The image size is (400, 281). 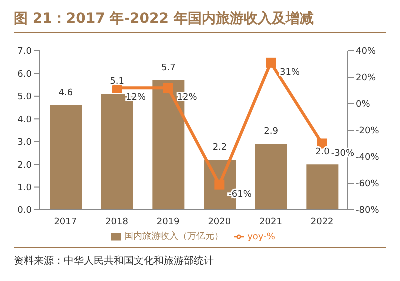 What do you see at coordinates (117, 222) in the screenshot?
I see `x-tick-label: 2018` at bounding box center [117, 222].